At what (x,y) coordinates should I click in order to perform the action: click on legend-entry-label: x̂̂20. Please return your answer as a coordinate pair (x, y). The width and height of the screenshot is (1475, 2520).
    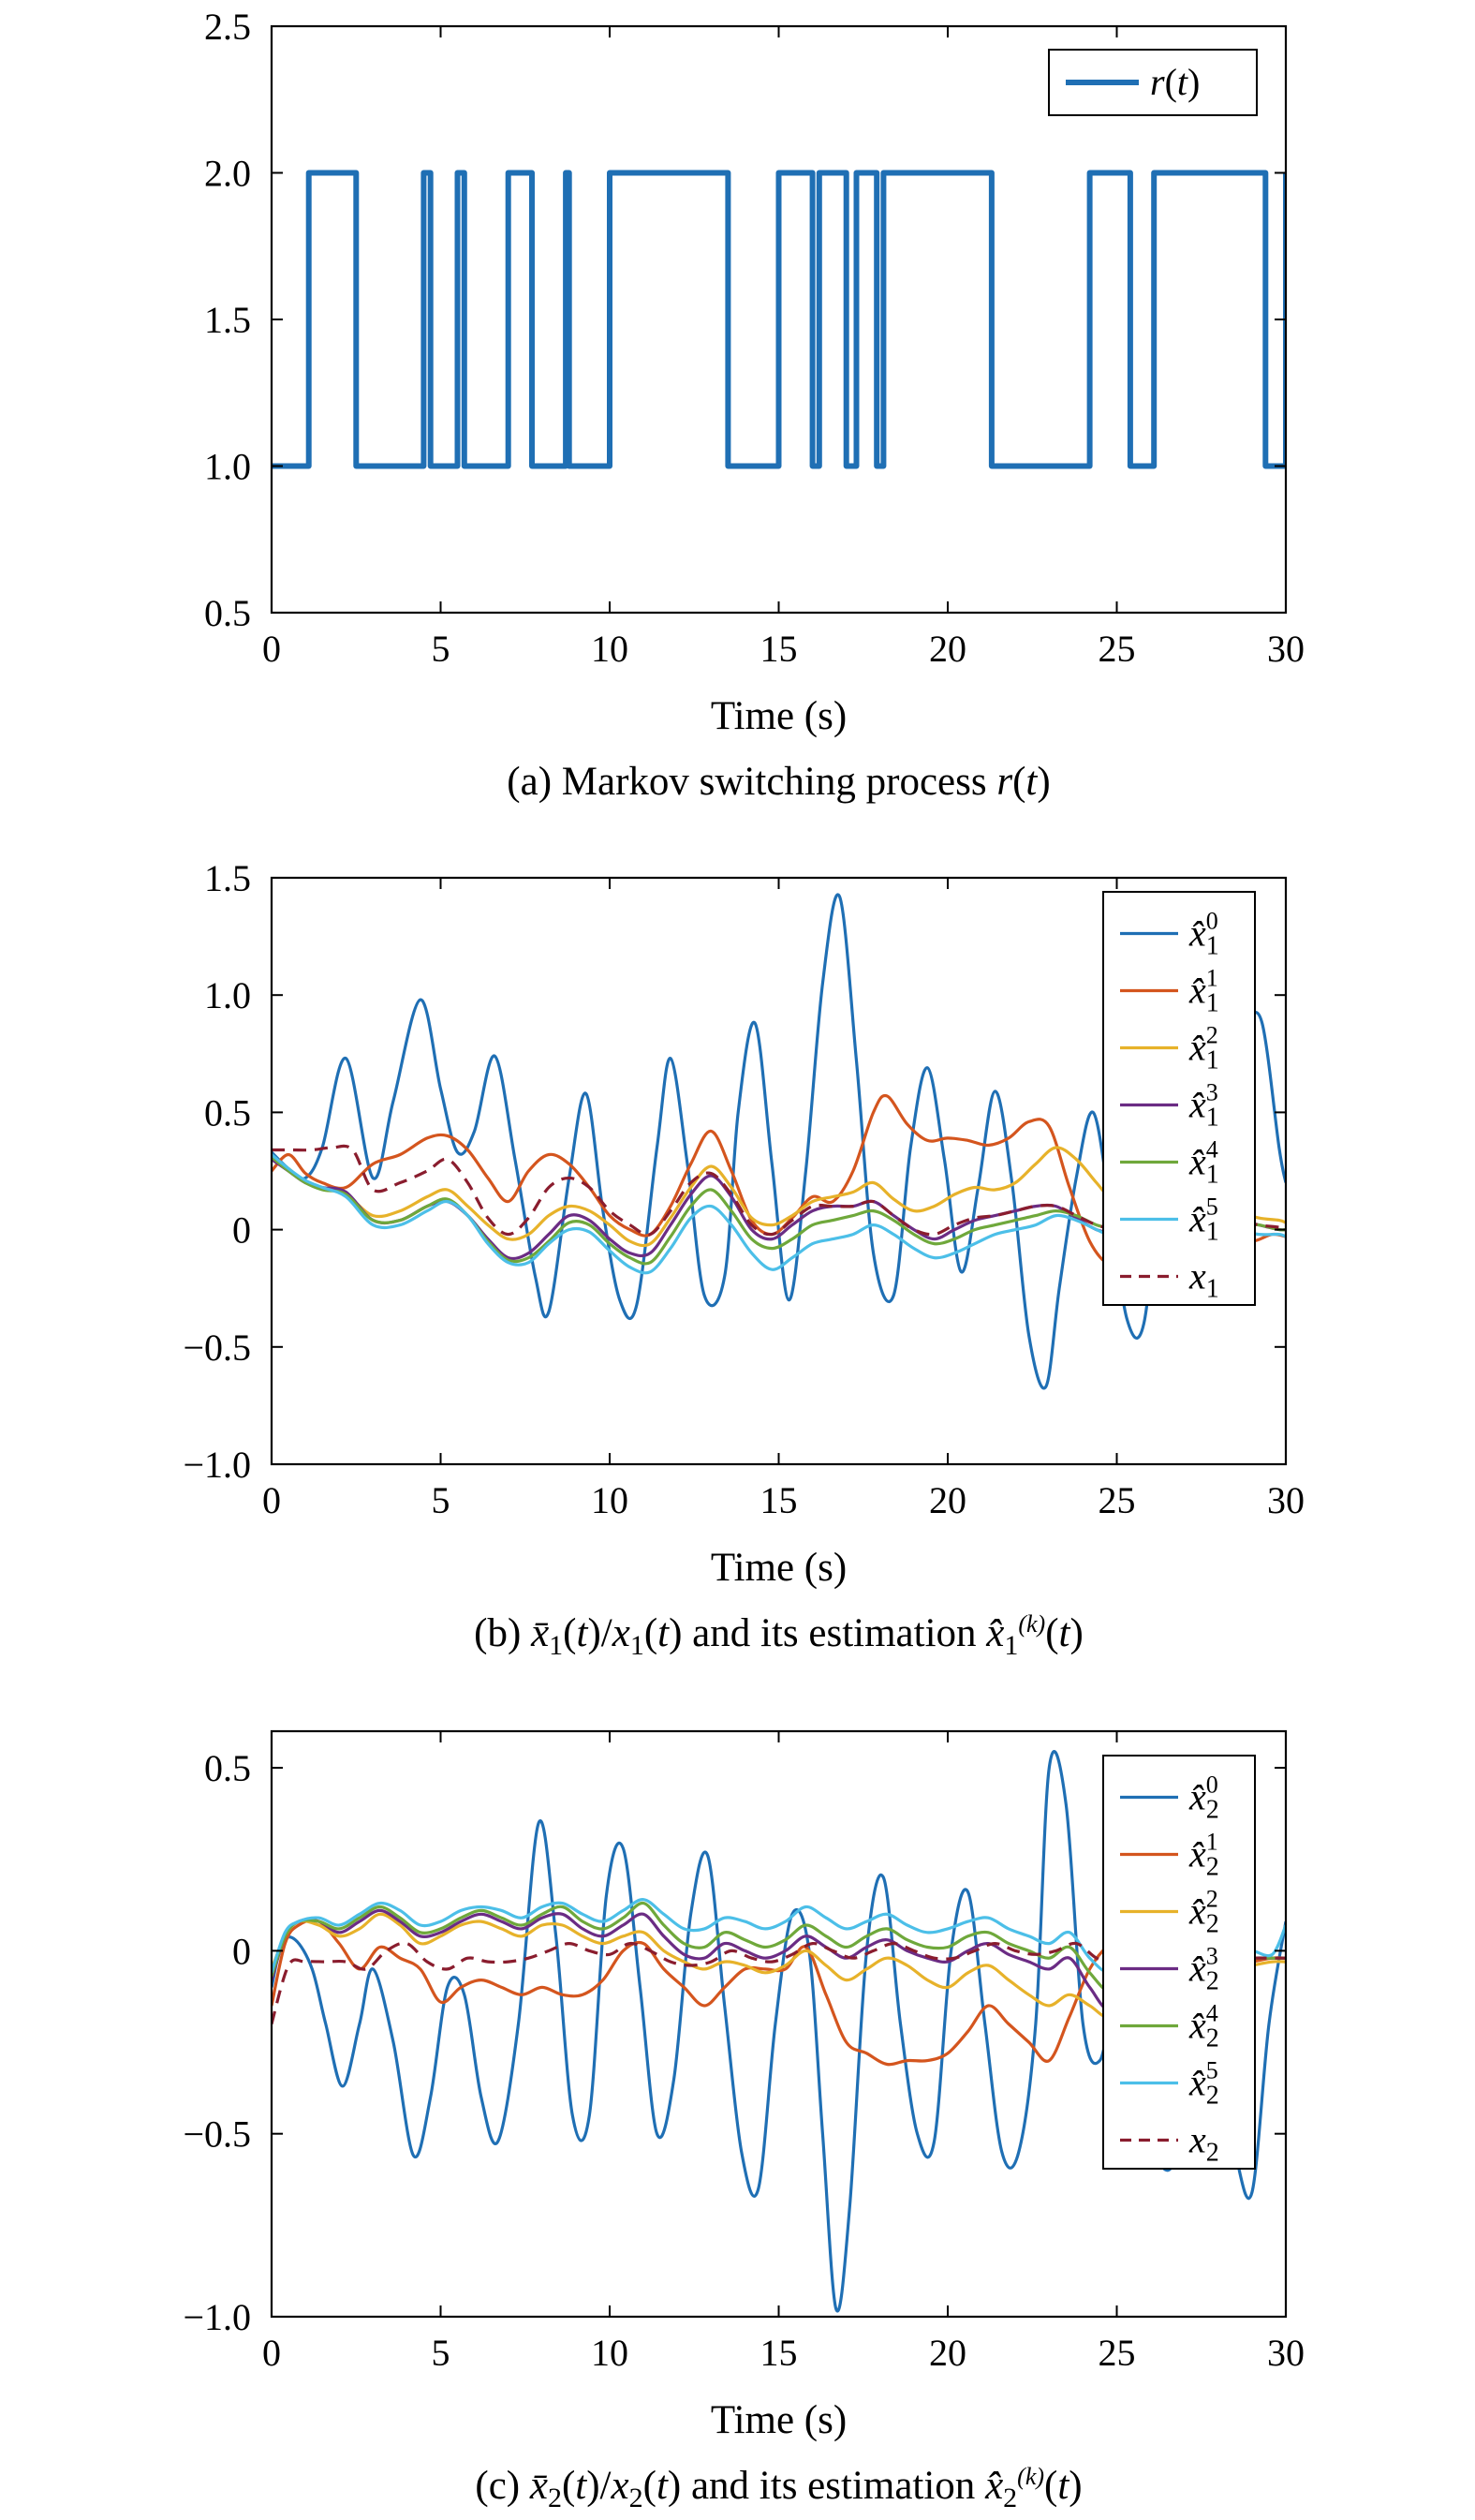
    Looking at the image, I should click on (1204, 1798).